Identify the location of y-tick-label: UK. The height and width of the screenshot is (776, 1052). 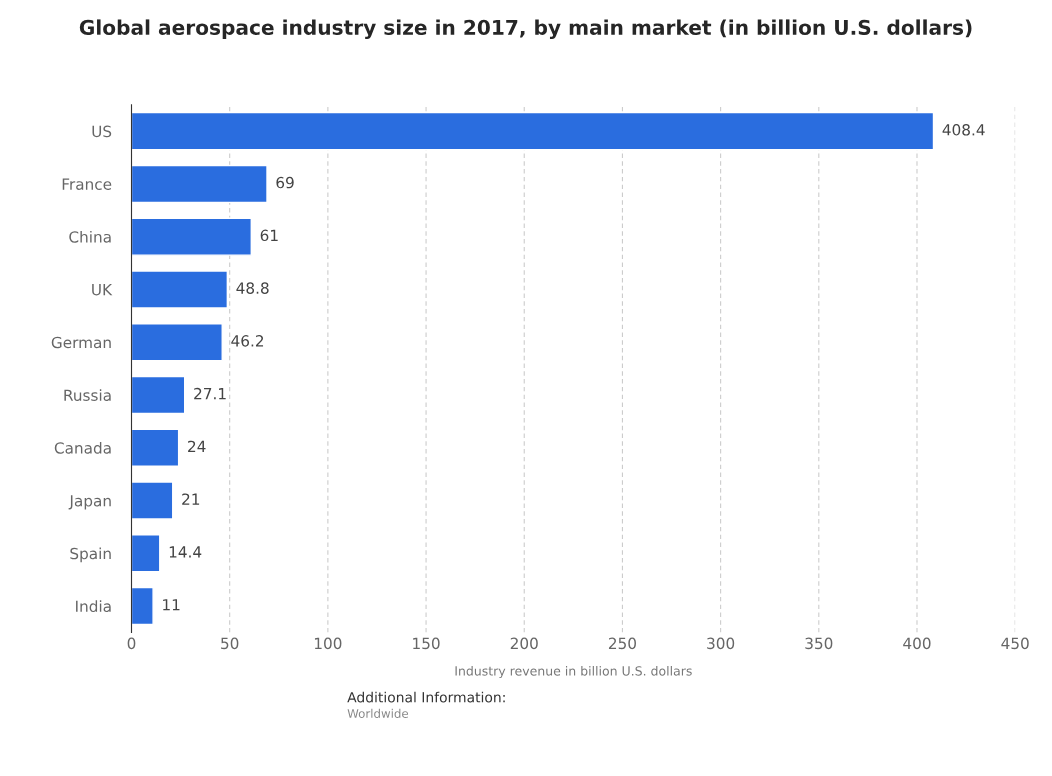
(102, 290).